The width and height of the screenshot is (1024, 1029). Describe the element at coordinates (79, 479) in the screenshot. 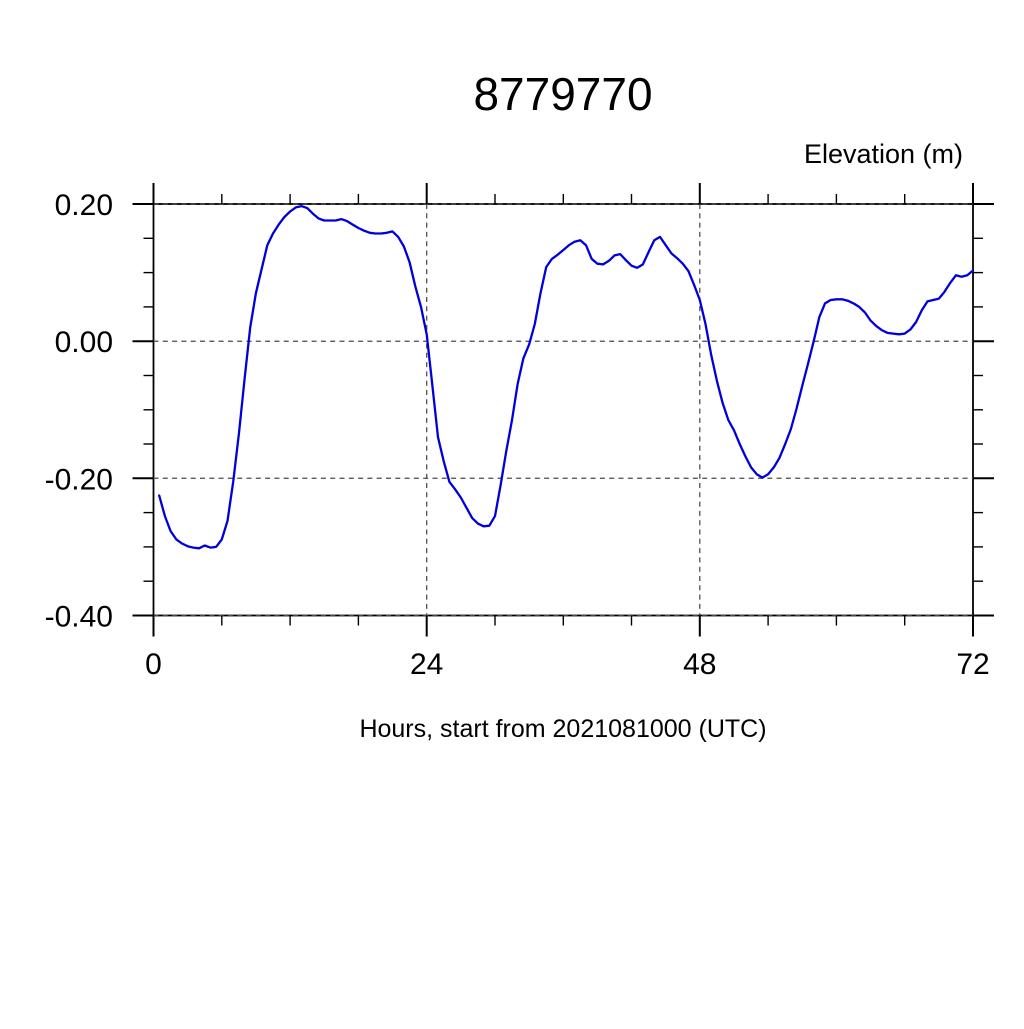

I see `y-tick-label: -0.20` at that location.